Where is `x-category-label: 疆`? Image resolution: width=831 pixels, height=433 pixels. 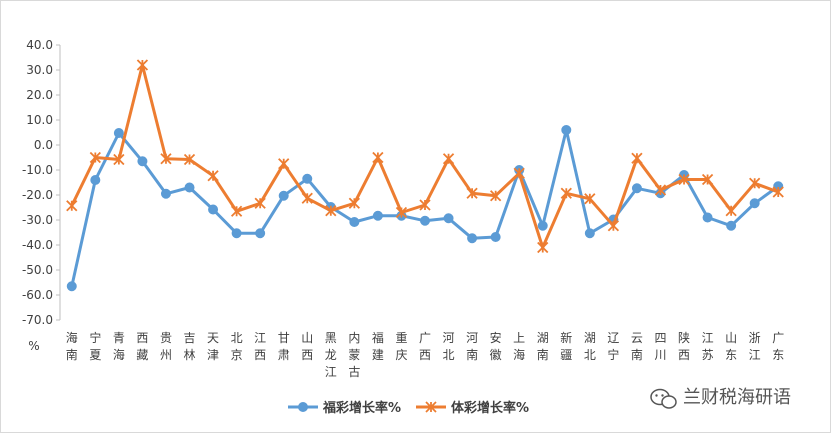
x-category-label: 疆 is located at coordinates (566, 355).